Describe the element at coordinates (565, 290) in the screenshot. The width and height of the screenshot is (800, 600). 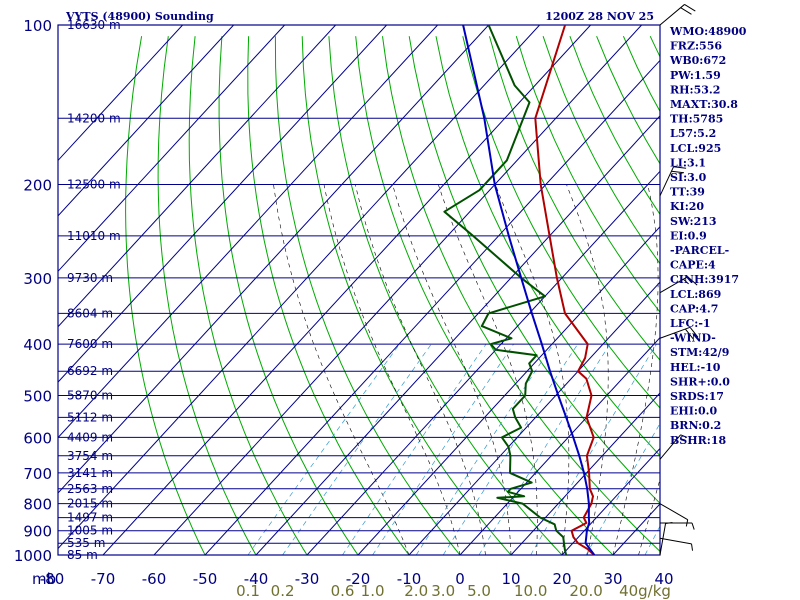
I see `temperature-line` at that location.